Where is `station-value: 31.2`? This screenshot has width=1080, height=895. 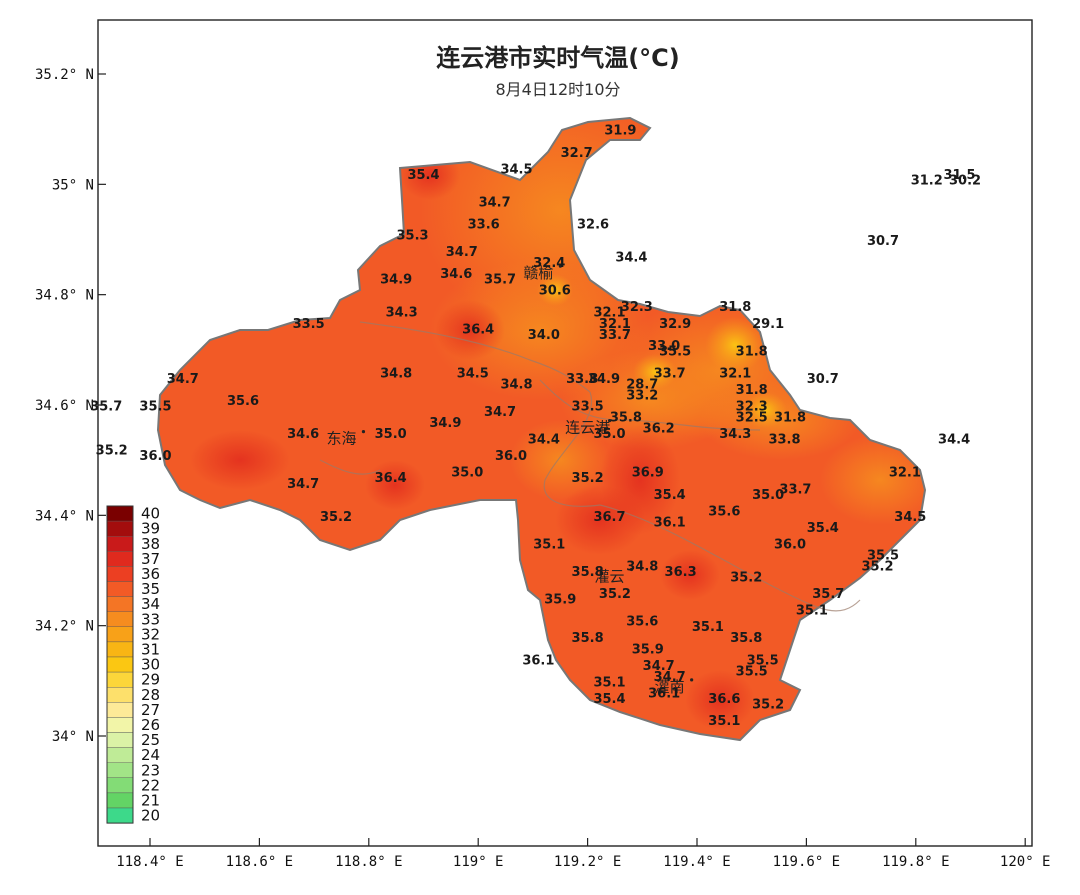 station-value: 31.2 is located at coordinates (927, 180).